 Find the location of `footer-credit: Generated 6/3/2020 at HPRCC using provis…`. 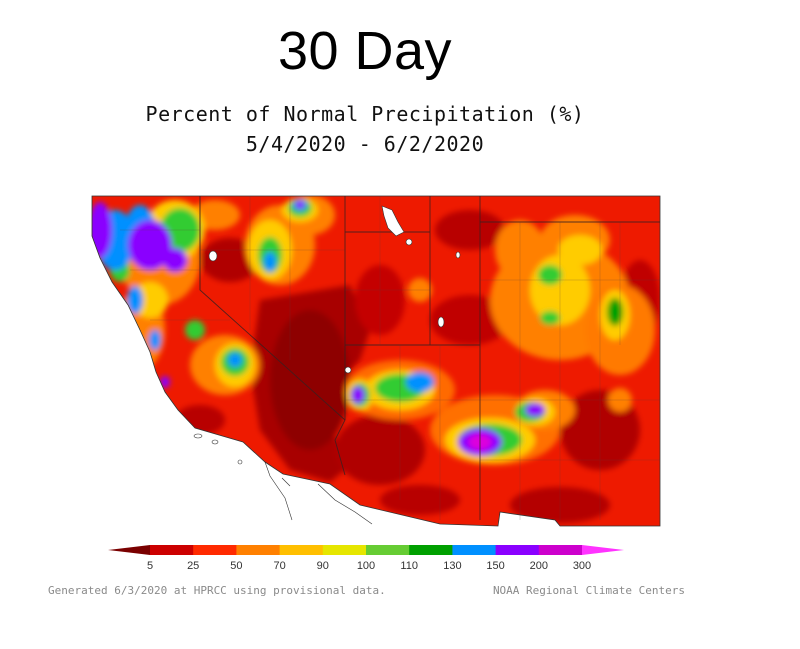

footer-credit: Generated 6/3/2020 at HPRCC using provis… is located at coordinates (217, 590).